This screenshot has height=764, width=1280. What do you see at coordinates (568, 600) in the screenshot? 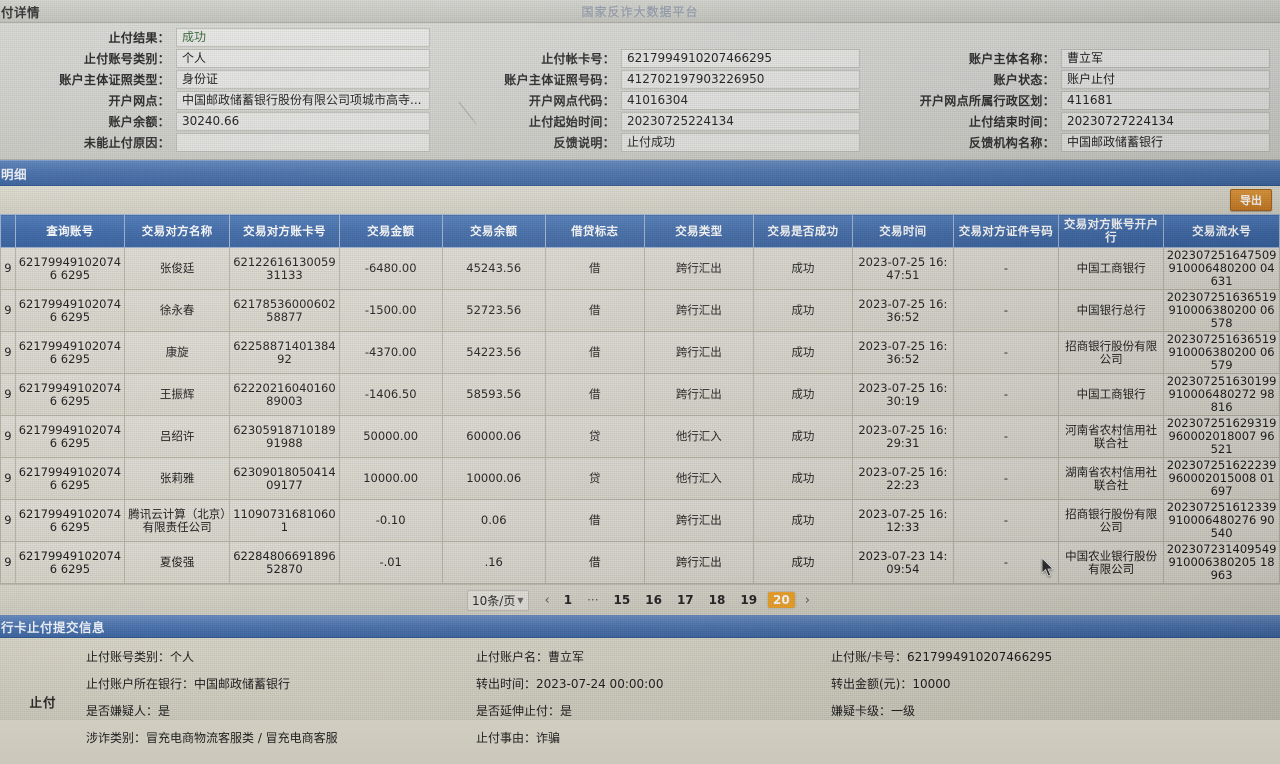
I see `page-button-first: 1` at bounding box center [568, 600].